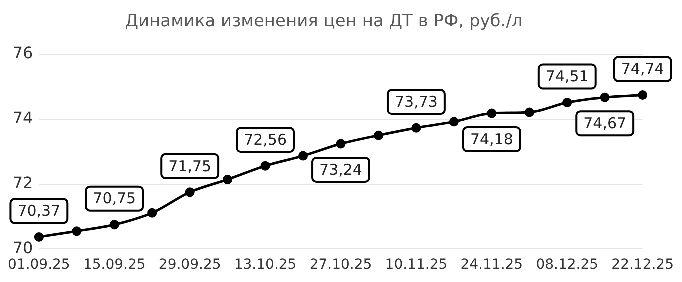  I want to click on x-tick-label: 15.09.25, so click(114, 265).